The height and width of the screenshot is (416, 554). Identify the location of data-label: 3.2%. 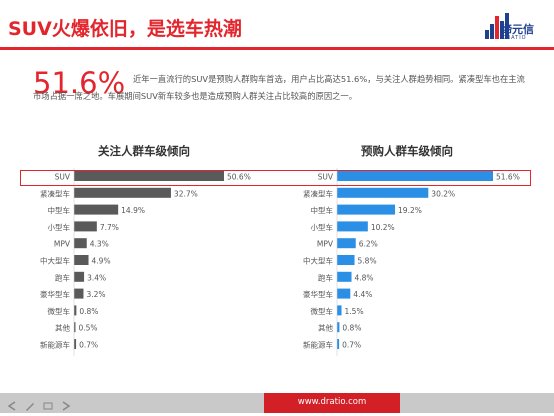
(95, 294).